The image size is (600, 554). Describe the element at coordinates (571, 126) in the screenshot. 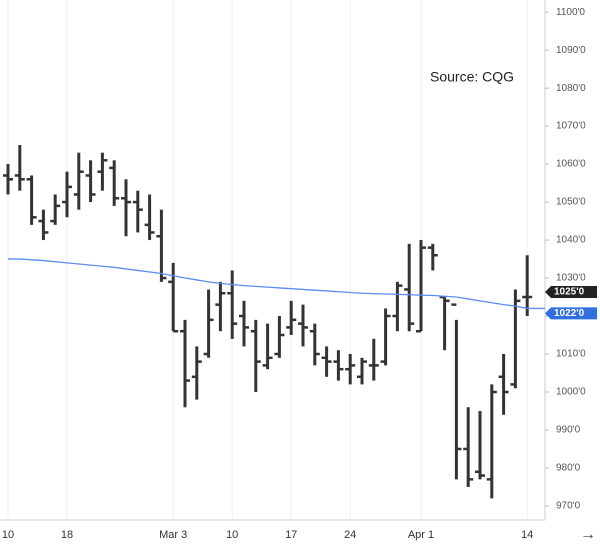

I see `y-tick-label: 1070'0` at that location.